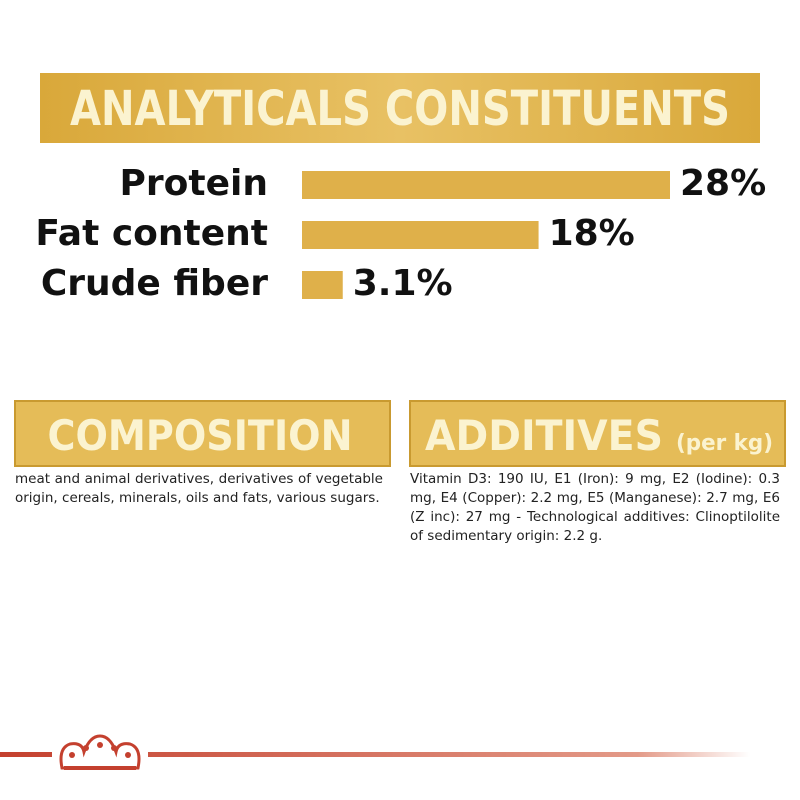 The width and height of the screenshot is (800, 800). What do you see at coordinates (723, 183) in the screenshot?
I see `value-label: 28%` at bounding box center [723, 183].